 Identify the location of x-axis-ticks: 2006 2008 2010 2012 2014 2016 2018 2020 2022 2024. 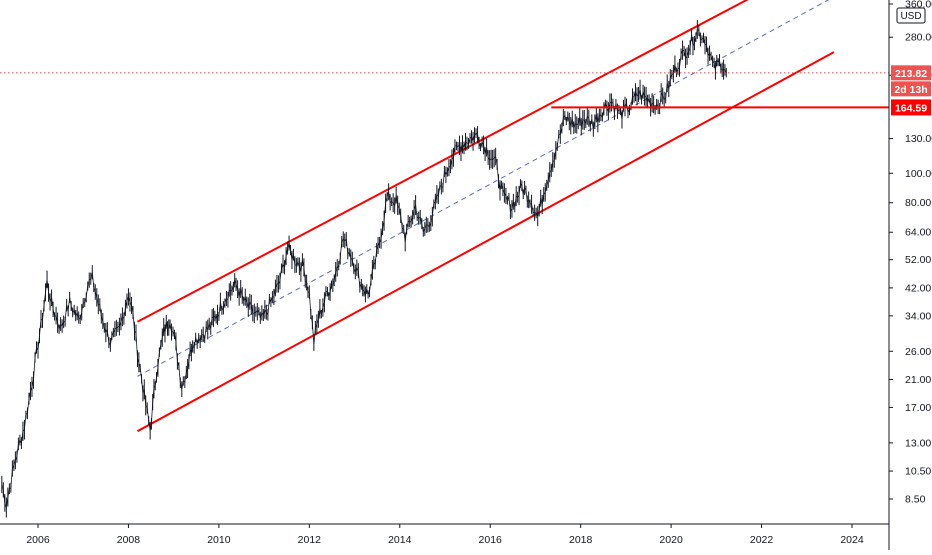
(445, 535).